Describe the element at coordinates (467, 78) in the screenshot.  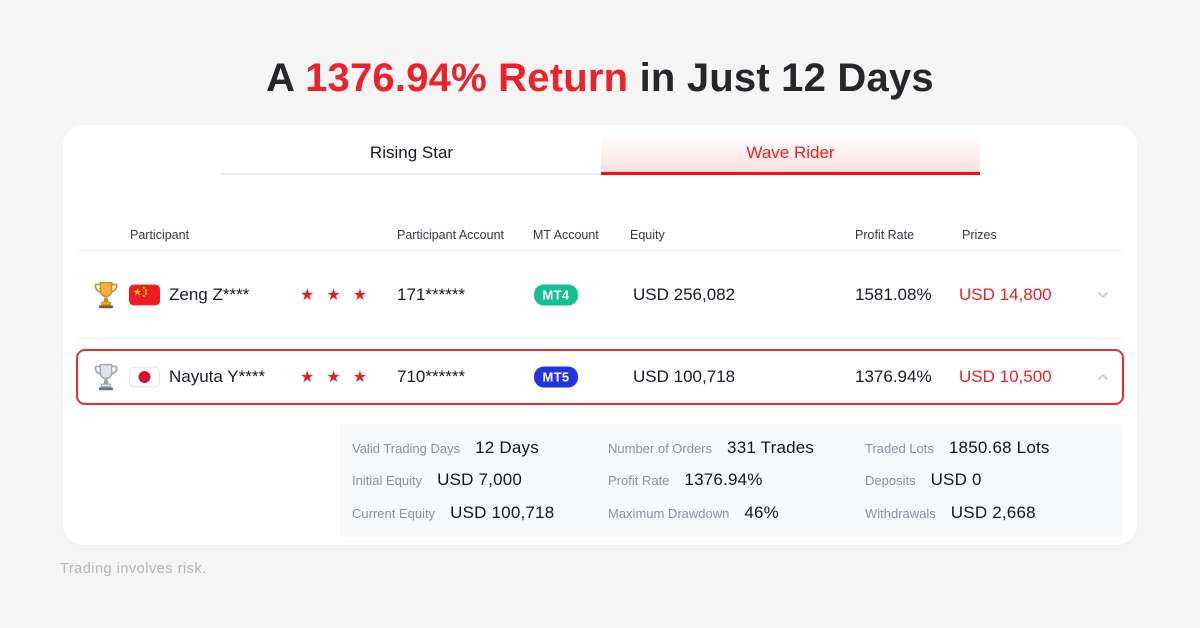
I see `title-highlight: 1376.94% Return` at that location.